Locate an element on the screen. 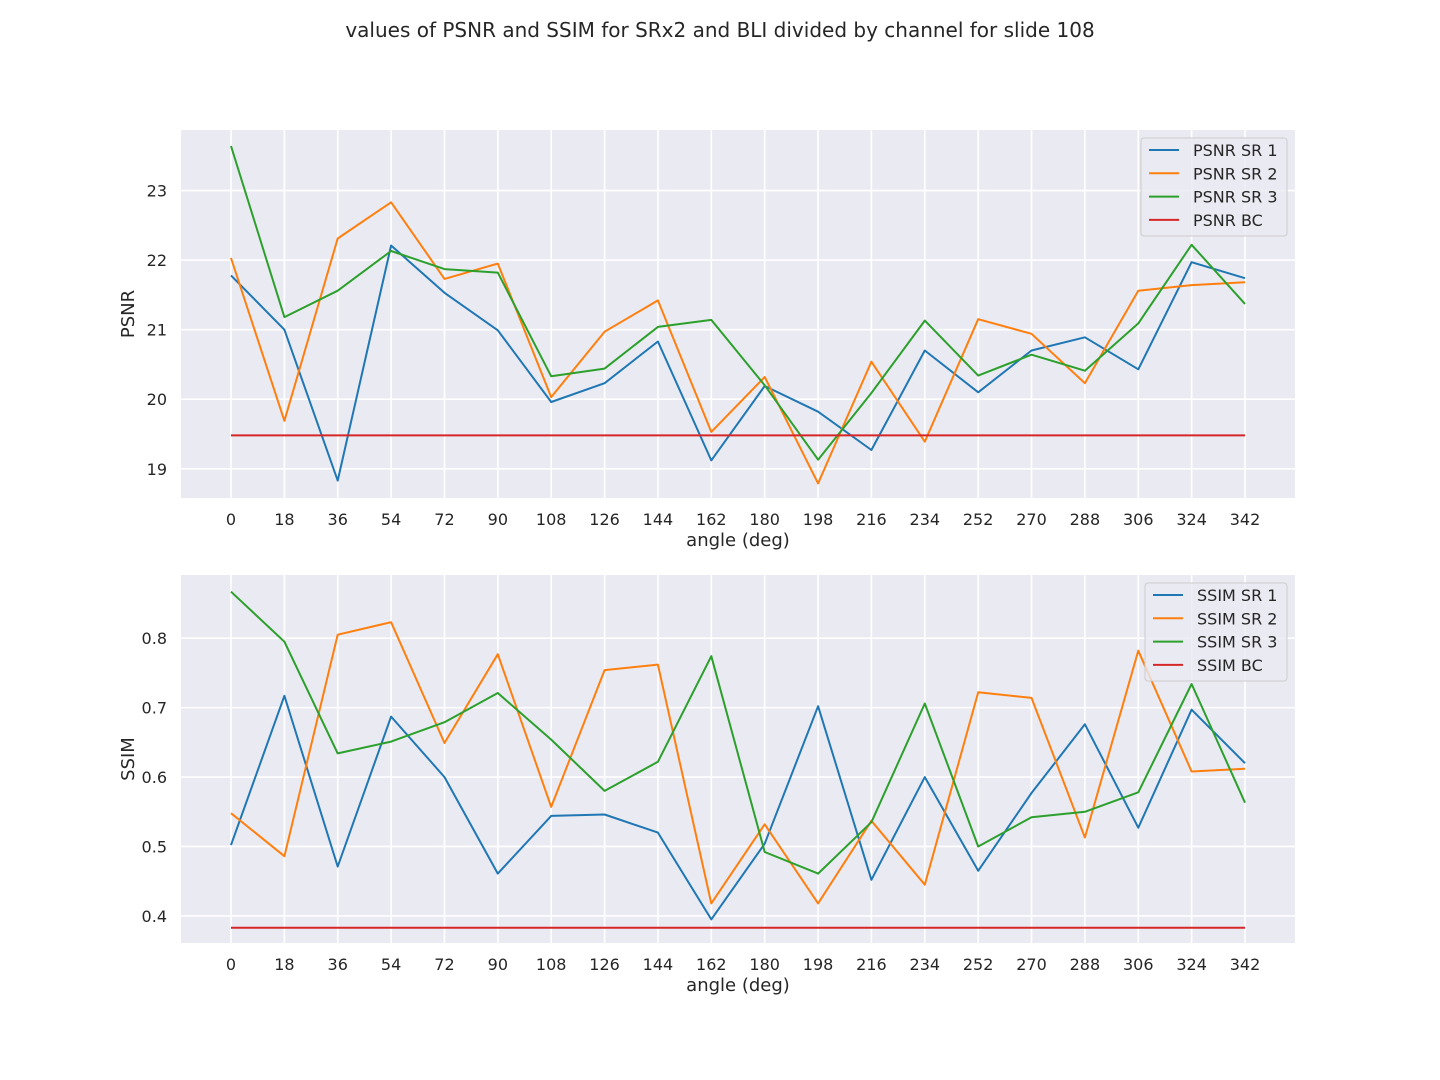 The image size is (1440, 1080). legend-label: SSIM SR 2 is located at coordinates (1237, 618).